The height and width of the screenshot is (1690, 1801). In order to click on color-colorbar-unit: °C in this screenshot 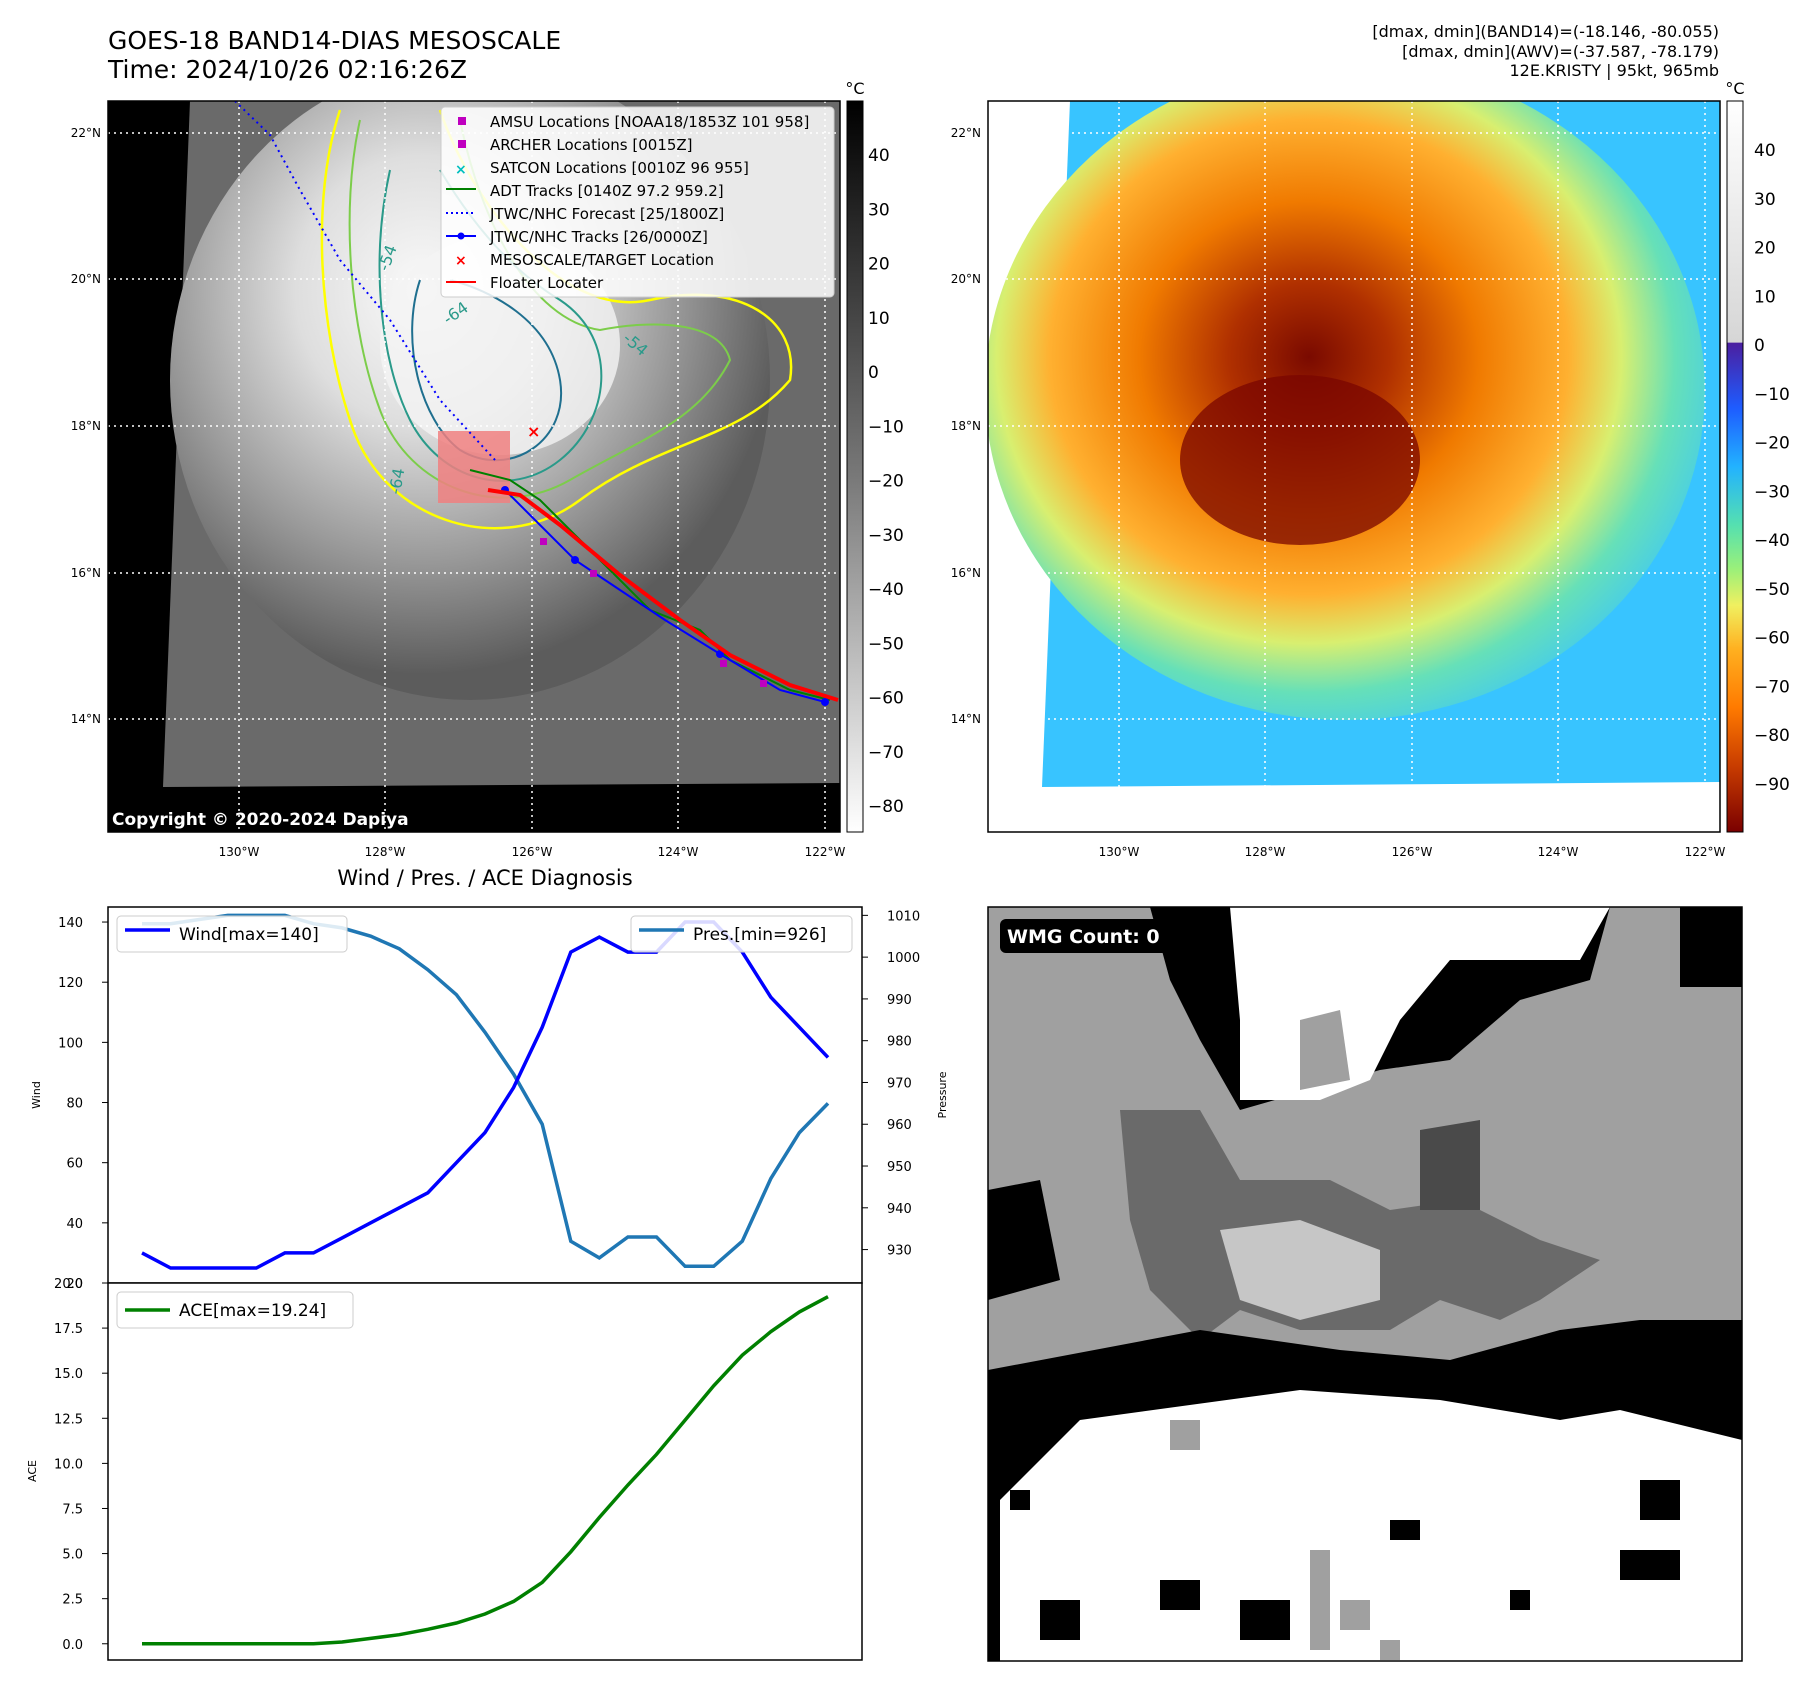, I will do `click(1734, 88)`.